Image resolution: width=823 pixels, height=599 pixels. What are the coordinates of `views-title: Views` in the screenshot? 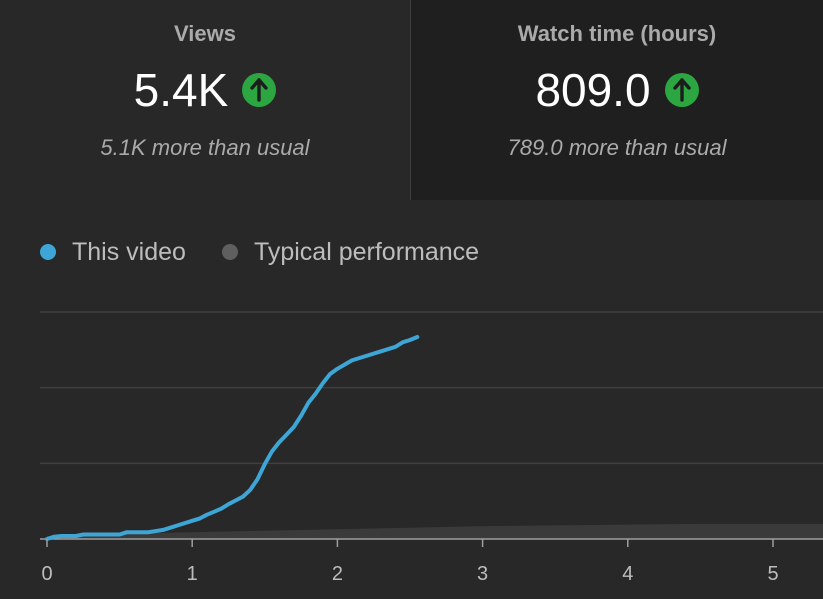 It's located at (205, 33).